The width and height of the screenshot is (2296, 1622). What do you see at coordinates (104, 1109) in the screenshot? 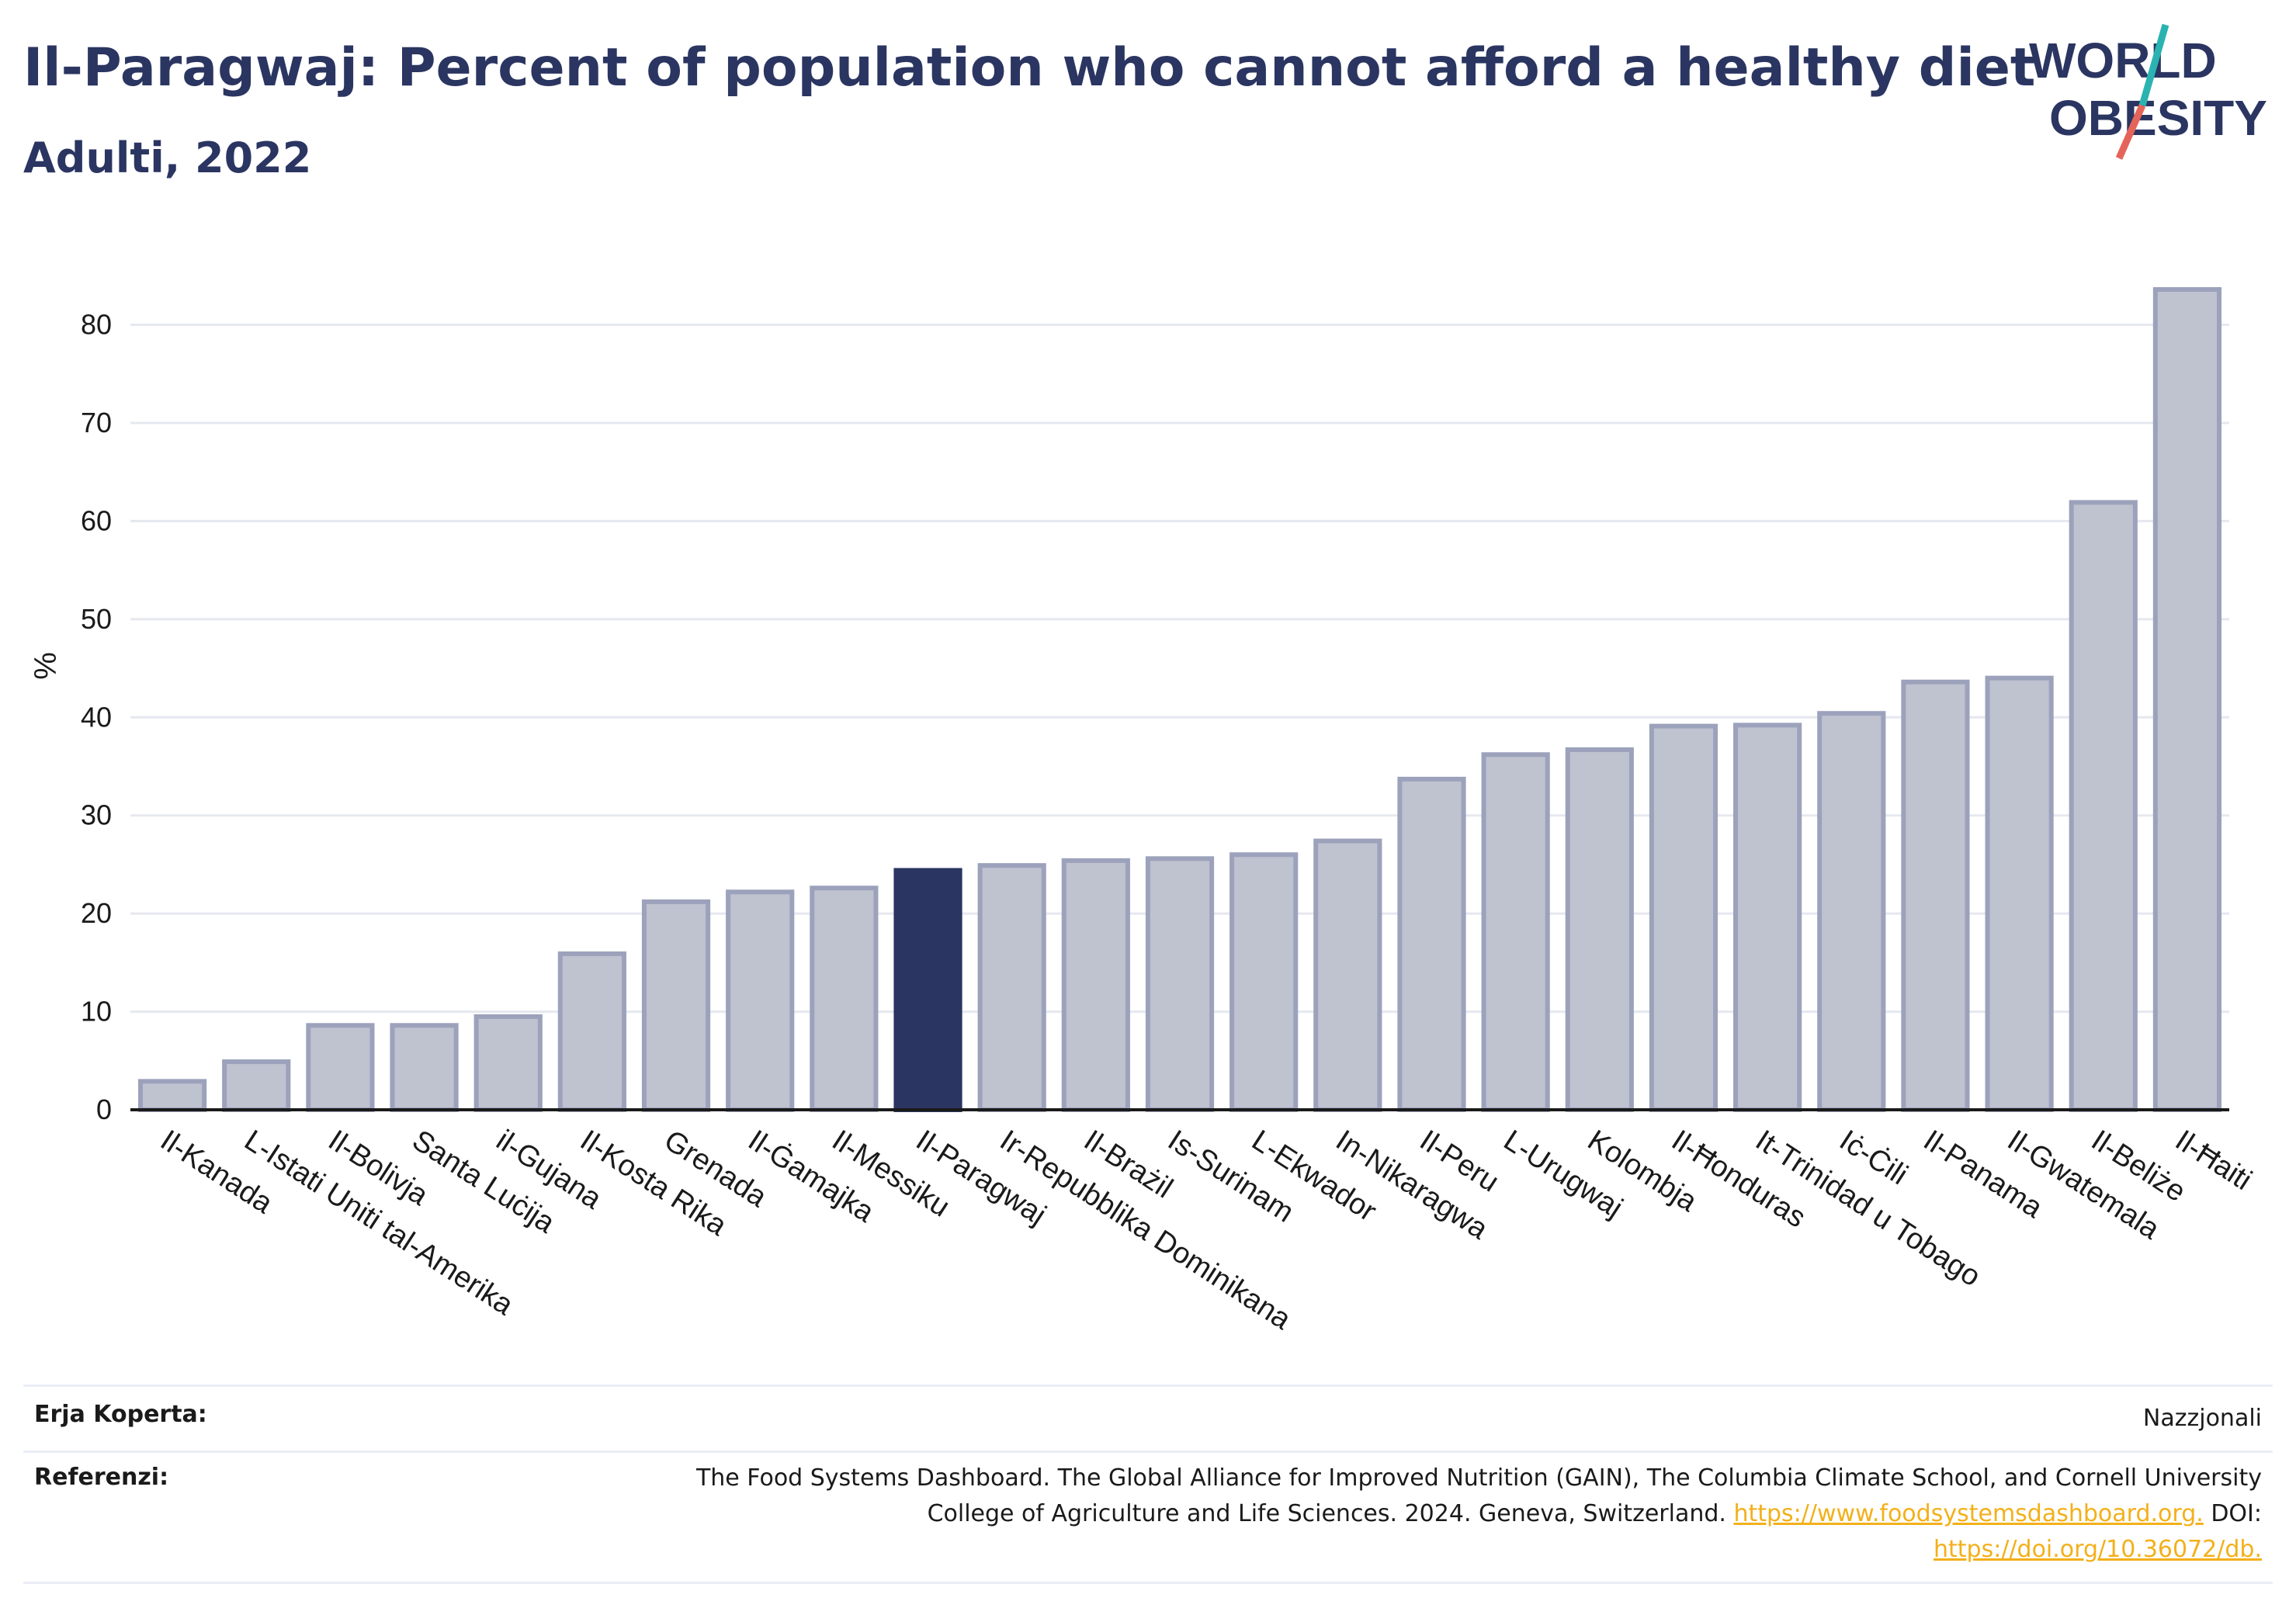
I see `y-tick-label: 0` at bounding box center [104, 1109].